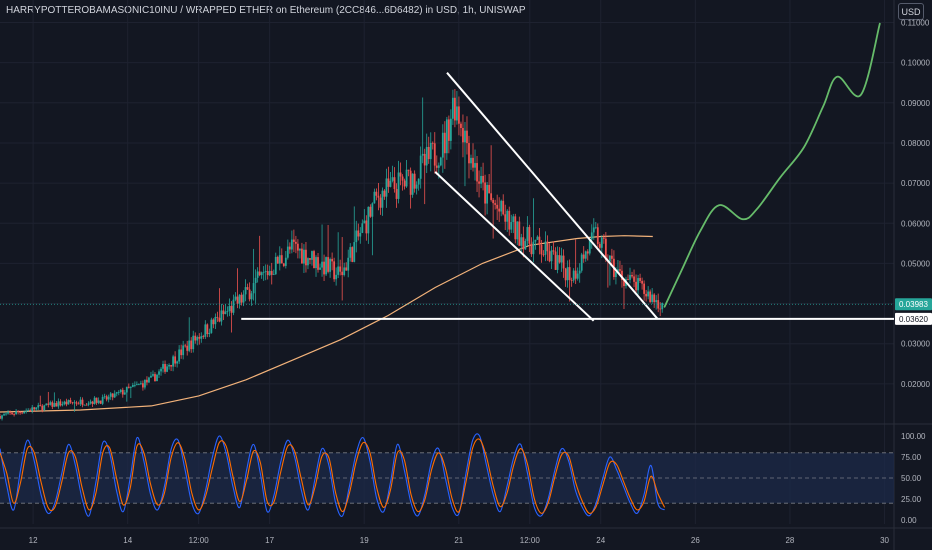  What do you see at coordinates (772, 165) in the screenshot?
I see `projection-path` at bounding box center [772, 165].